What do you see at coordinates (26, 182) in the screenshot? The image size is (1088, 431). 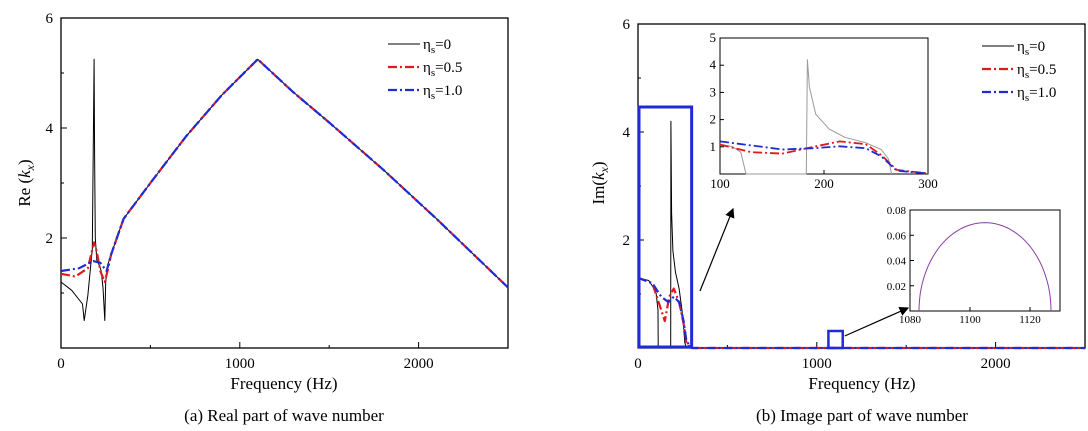 I see `panel-a-ylabel: Re (kx)` at bounding box center [26, 182].